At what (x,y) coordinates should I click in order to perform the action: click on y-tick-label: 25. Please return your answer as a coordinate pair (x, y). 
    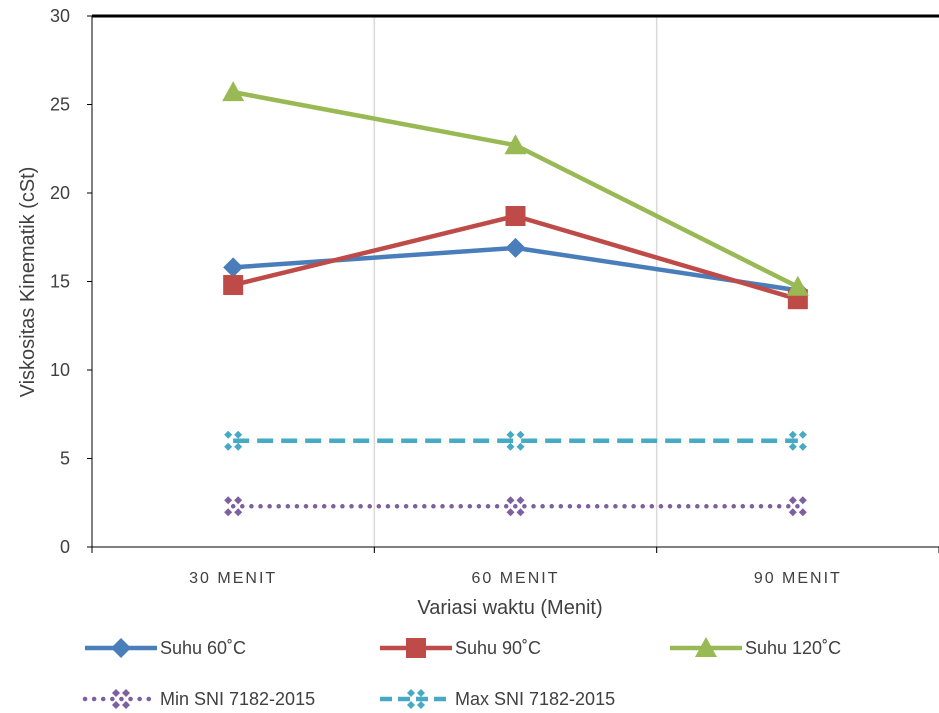
    Looking at the image, I should click on (60, 105).